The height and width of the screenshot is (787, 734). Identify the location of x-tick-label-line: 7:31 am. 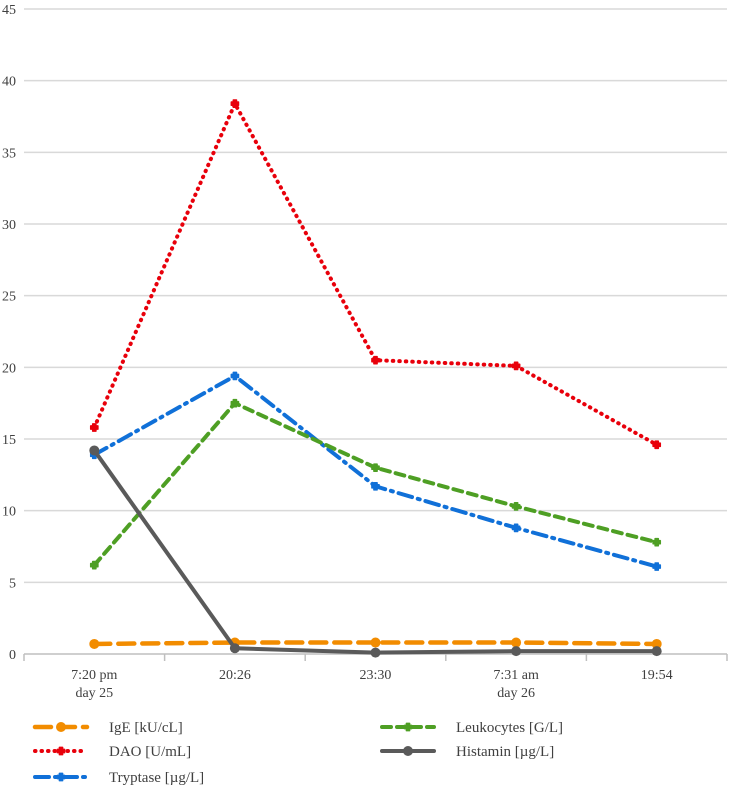
(516, 675).